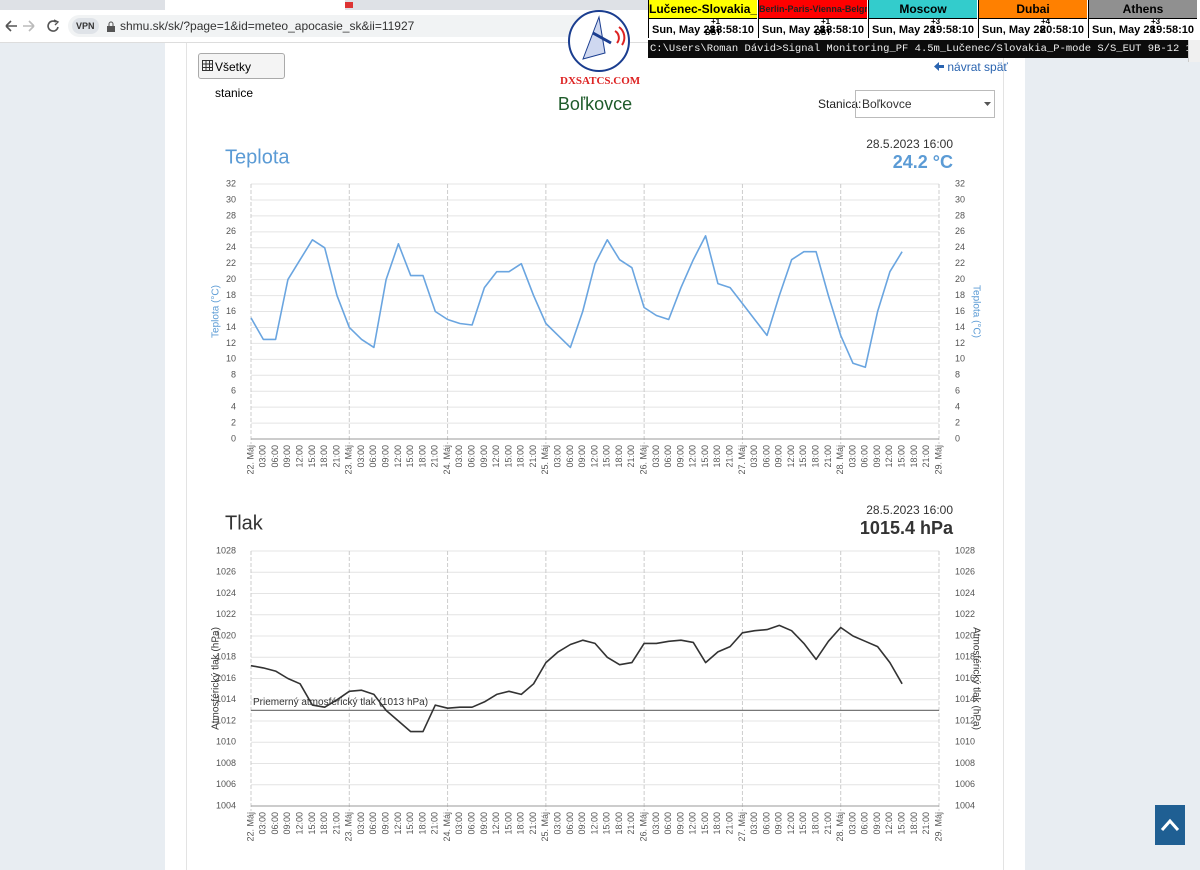  Describe the element at coordinates (965, 763) in the screenshot. I see `y-tick-label: 1008` at that location.